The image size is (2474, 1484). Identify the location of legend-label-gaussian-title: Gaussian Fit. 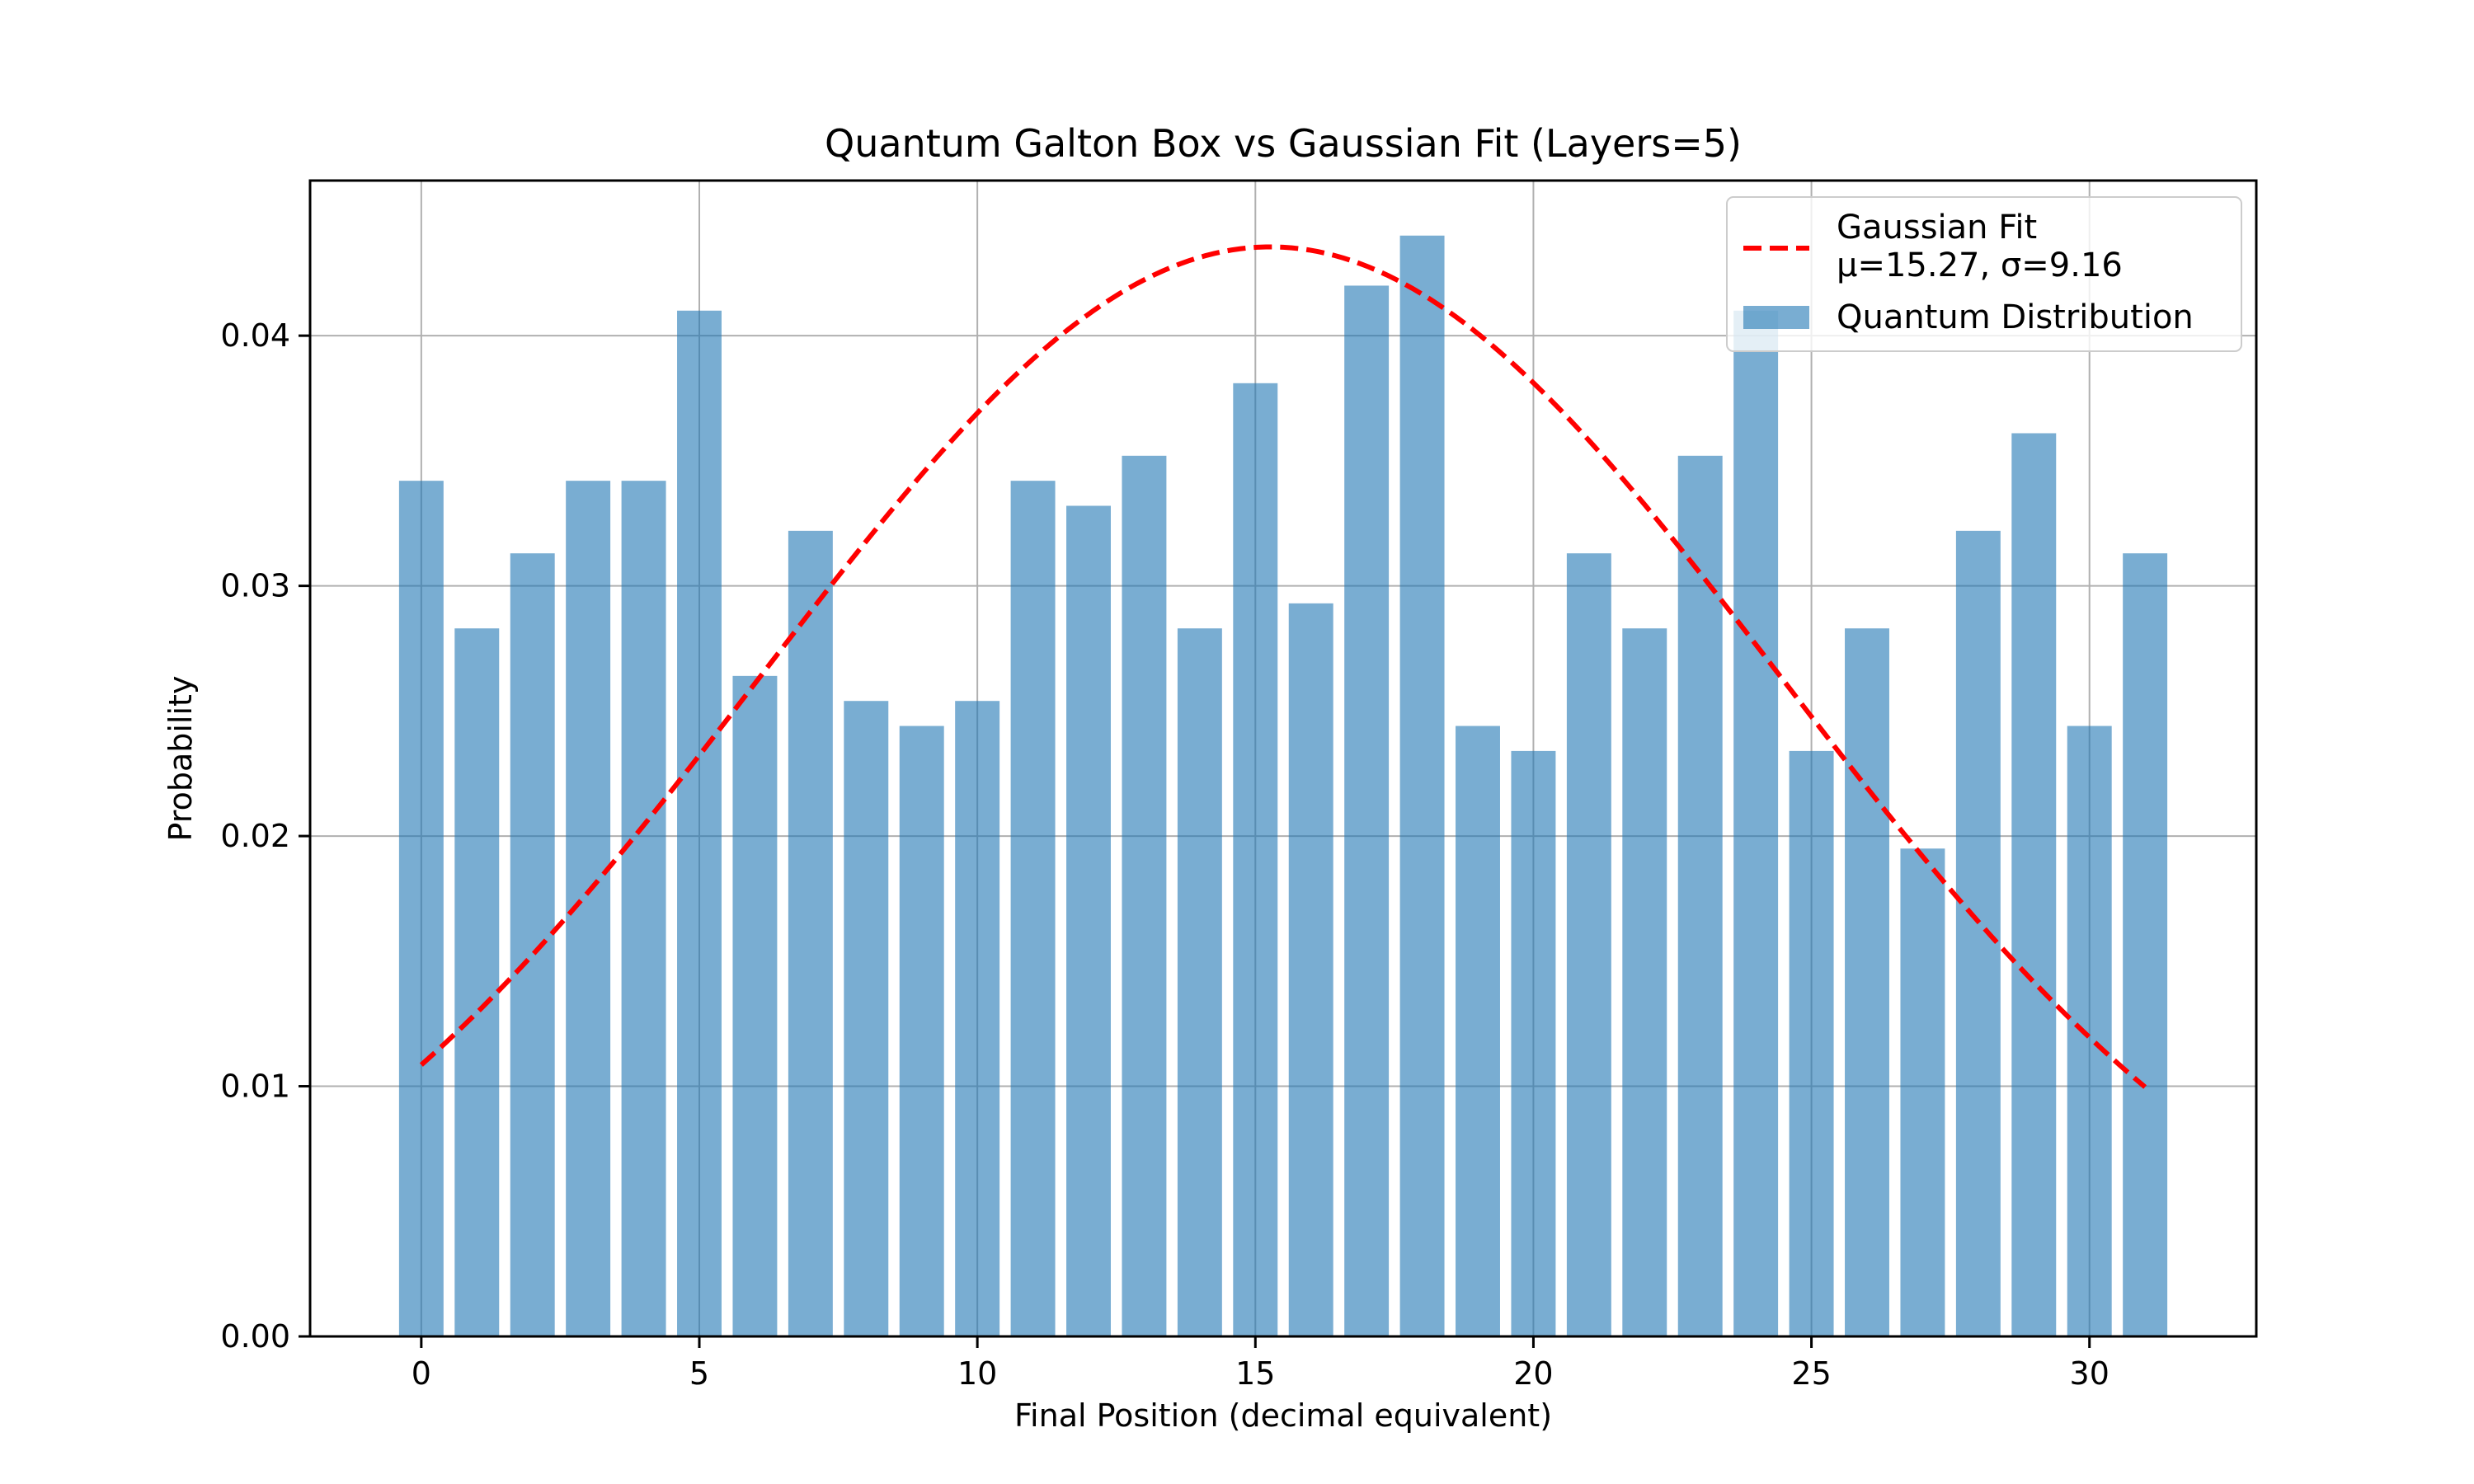
(1937, 228).